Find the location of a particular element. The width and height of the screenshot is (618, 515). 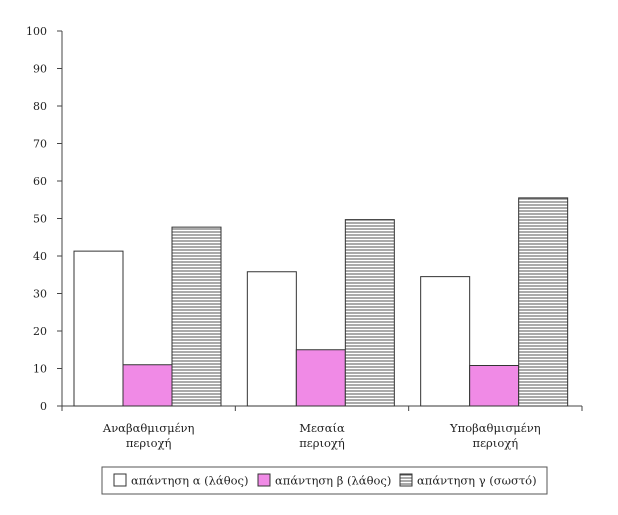

y-tick-label: 90 is located at coordinates (40, 69).